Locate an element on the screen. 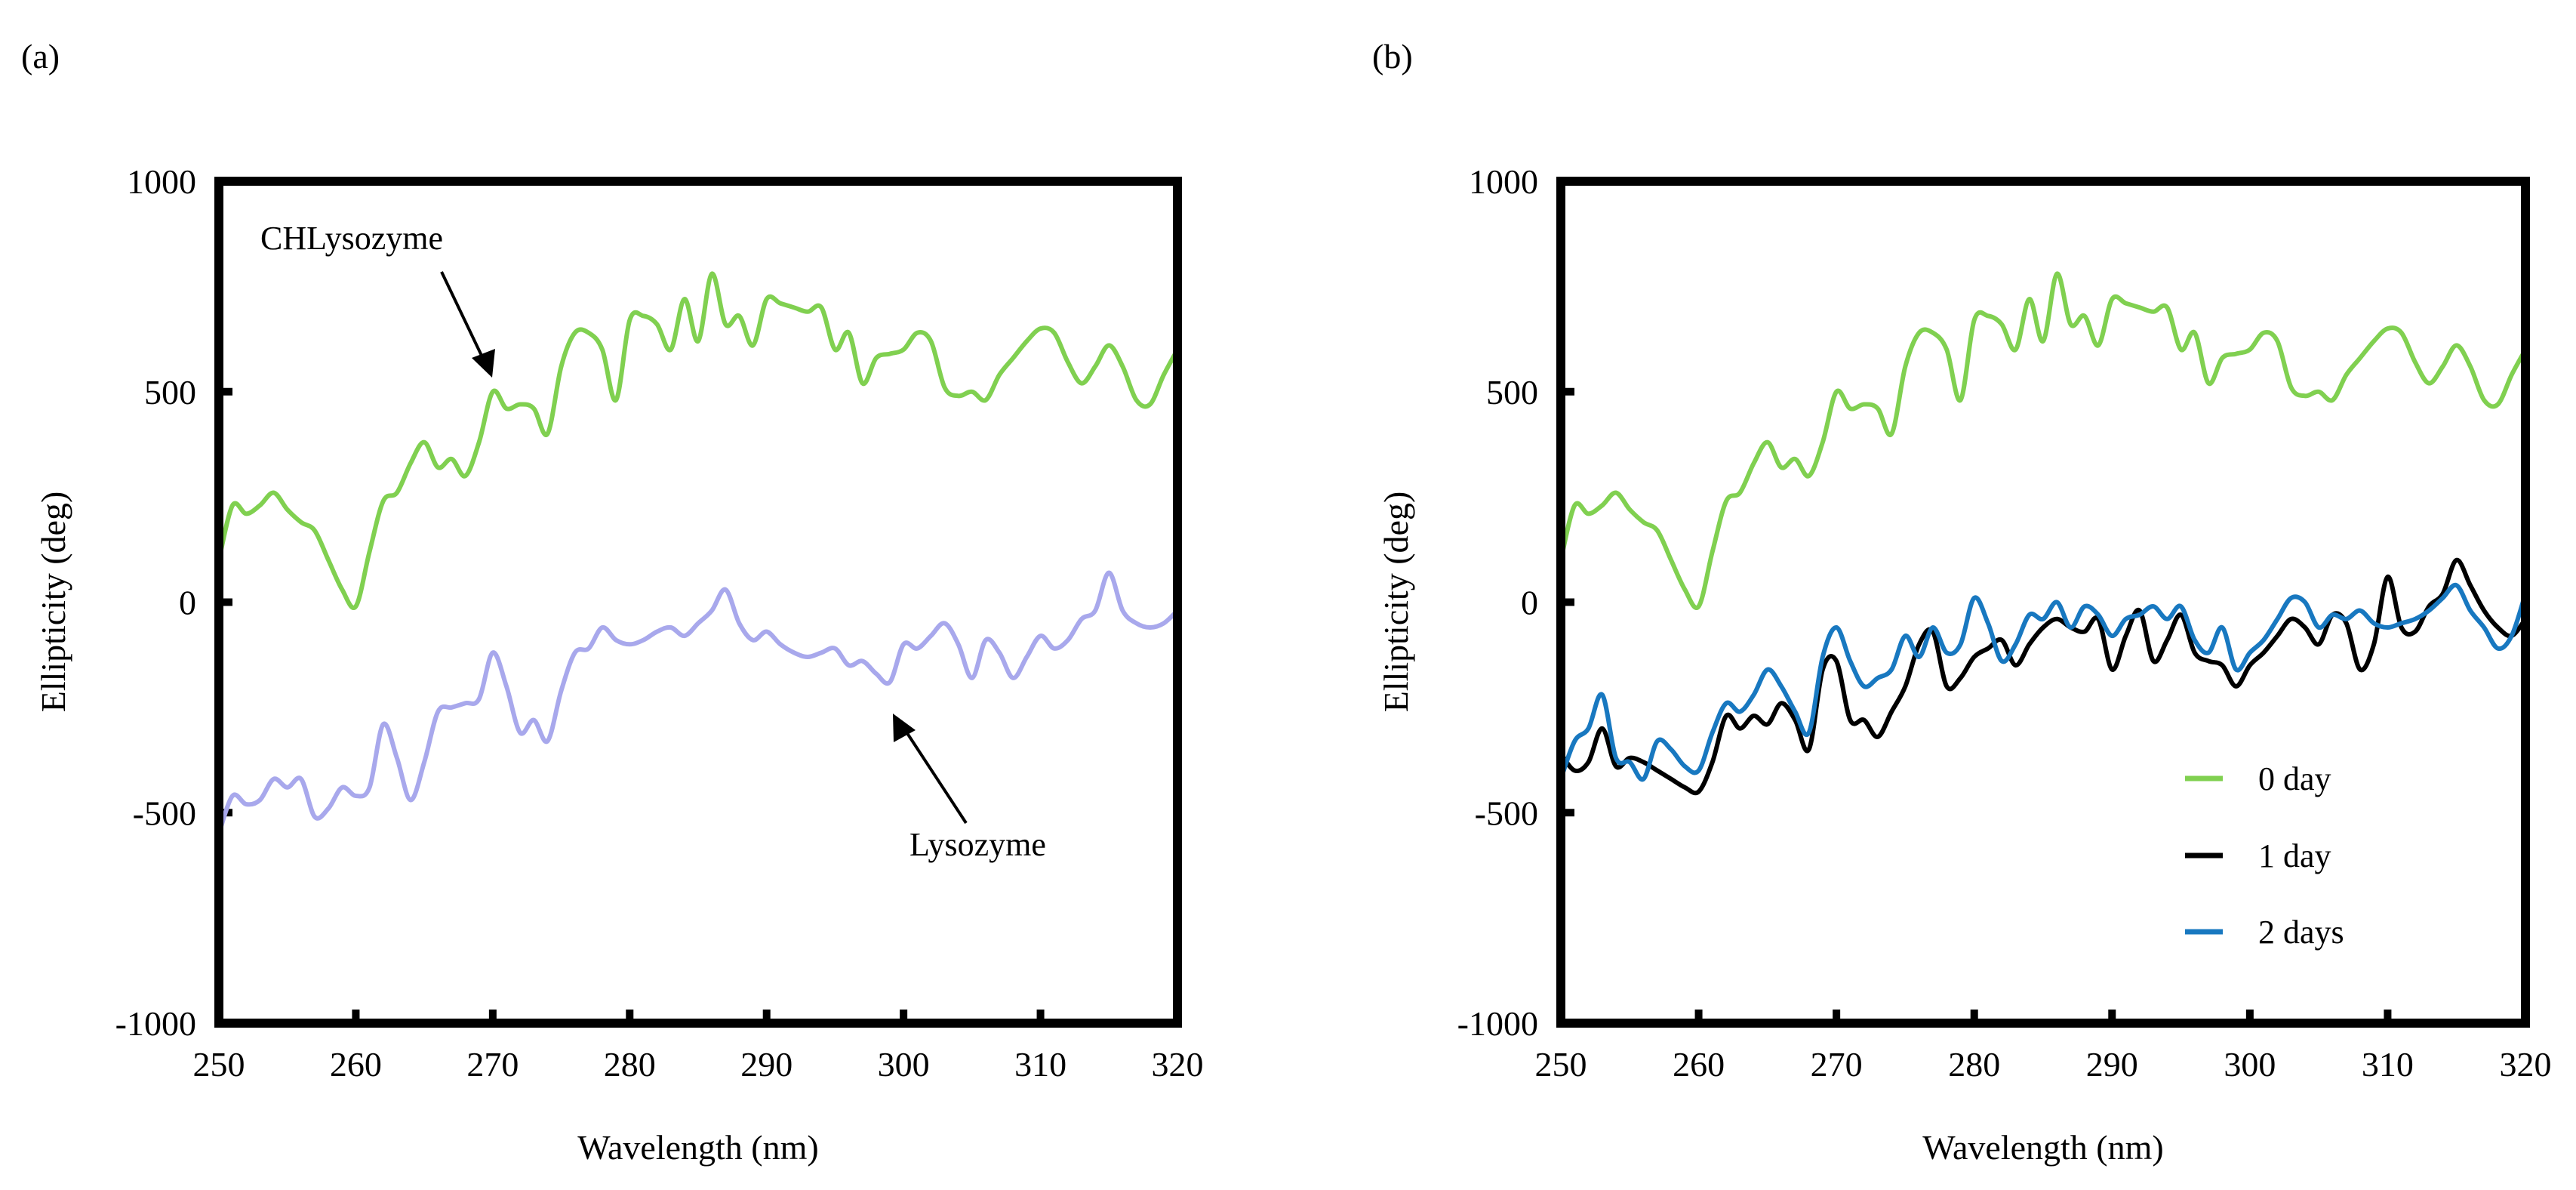  panel-a-y-tick-label-1000: -1000 is located at coordinates (155, 1023).